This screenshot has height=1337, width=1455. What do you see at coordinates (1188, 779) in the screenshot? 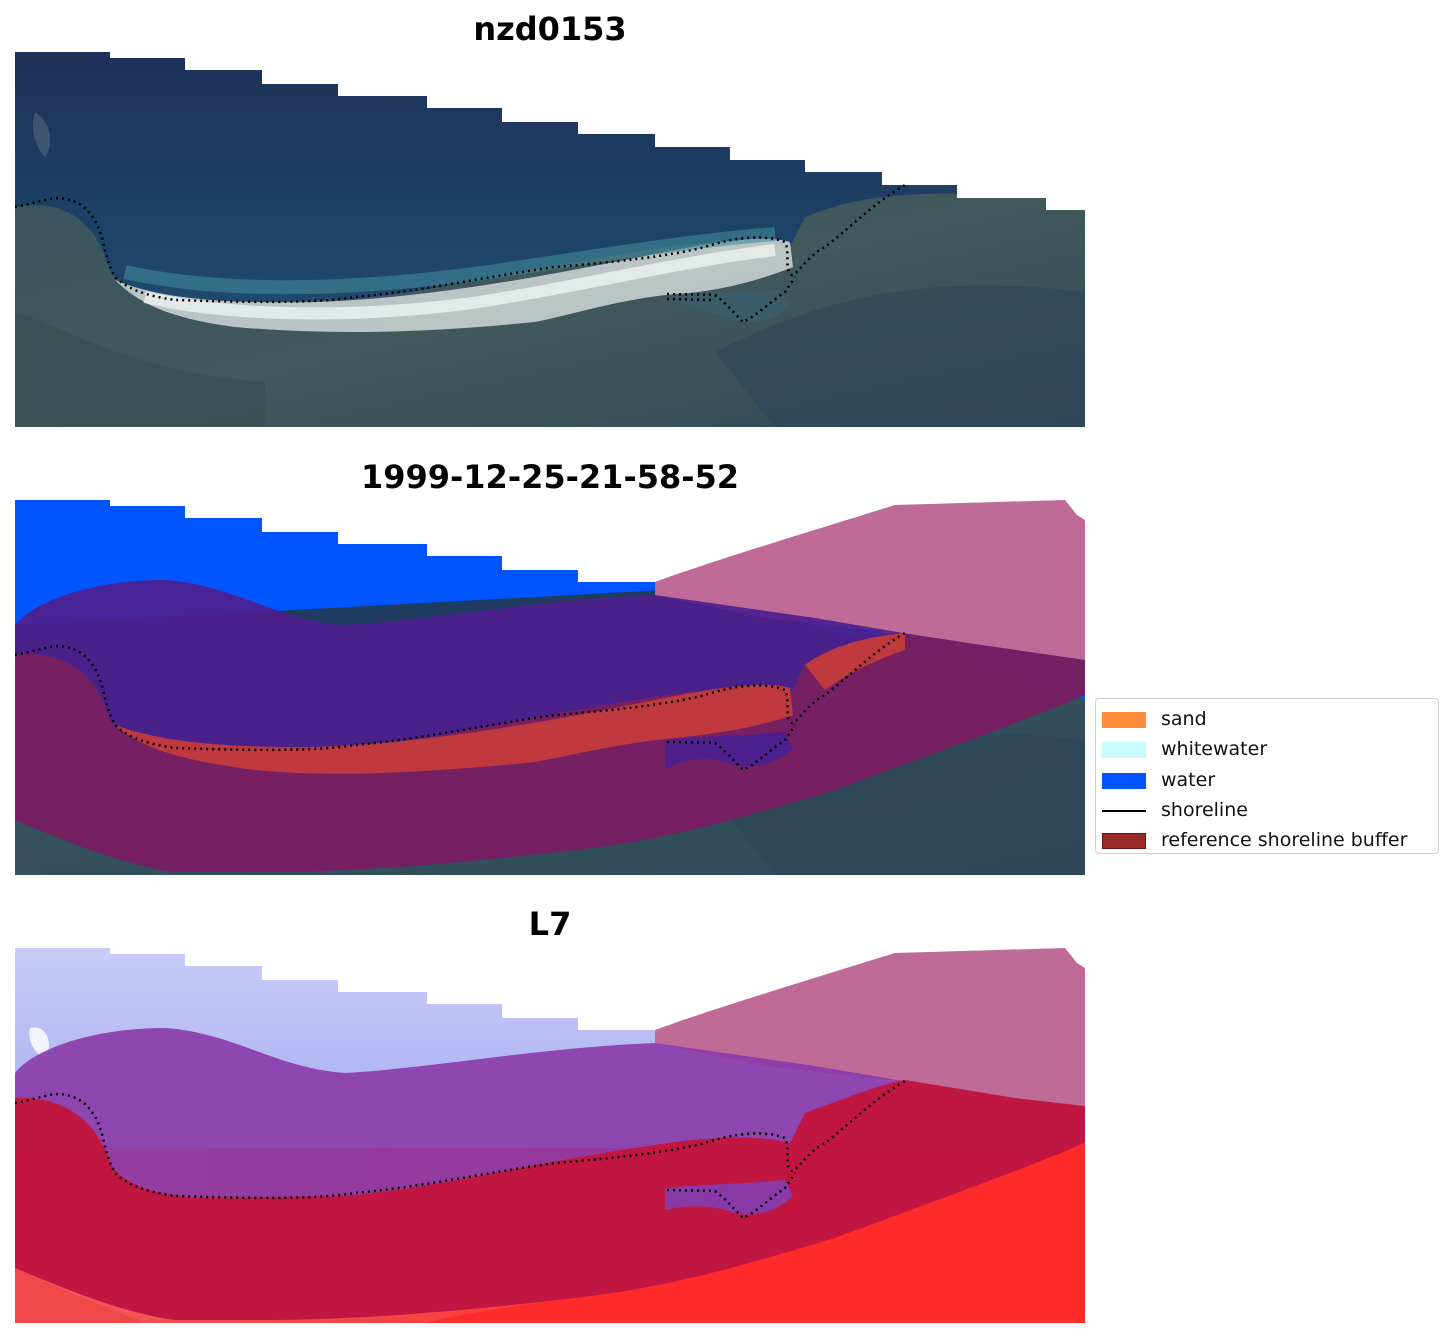
I see `legend-label-water: water` at bounding box center [1188, 779].